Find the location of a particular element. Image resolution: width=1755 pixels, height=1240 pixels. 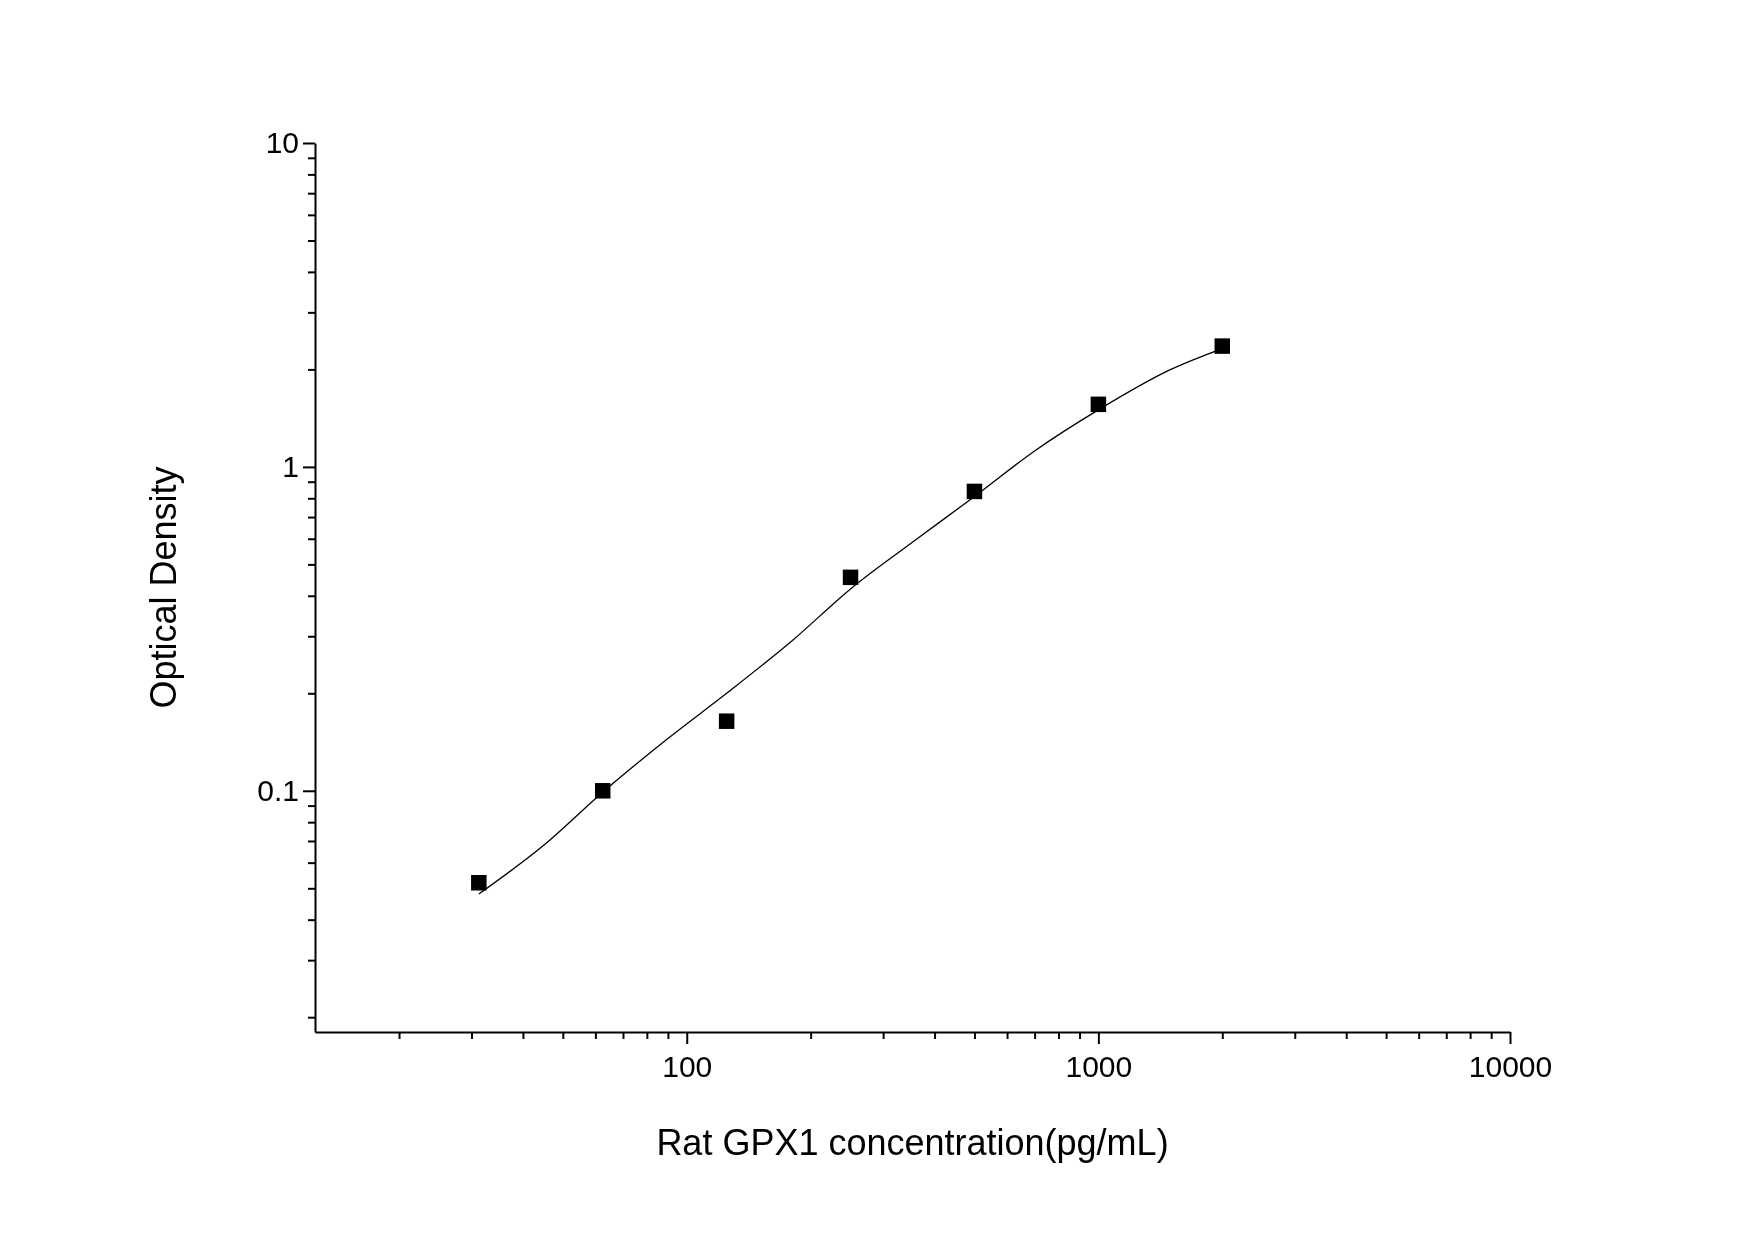

y-tick-label: 1 is located at coordinates (290, 466).